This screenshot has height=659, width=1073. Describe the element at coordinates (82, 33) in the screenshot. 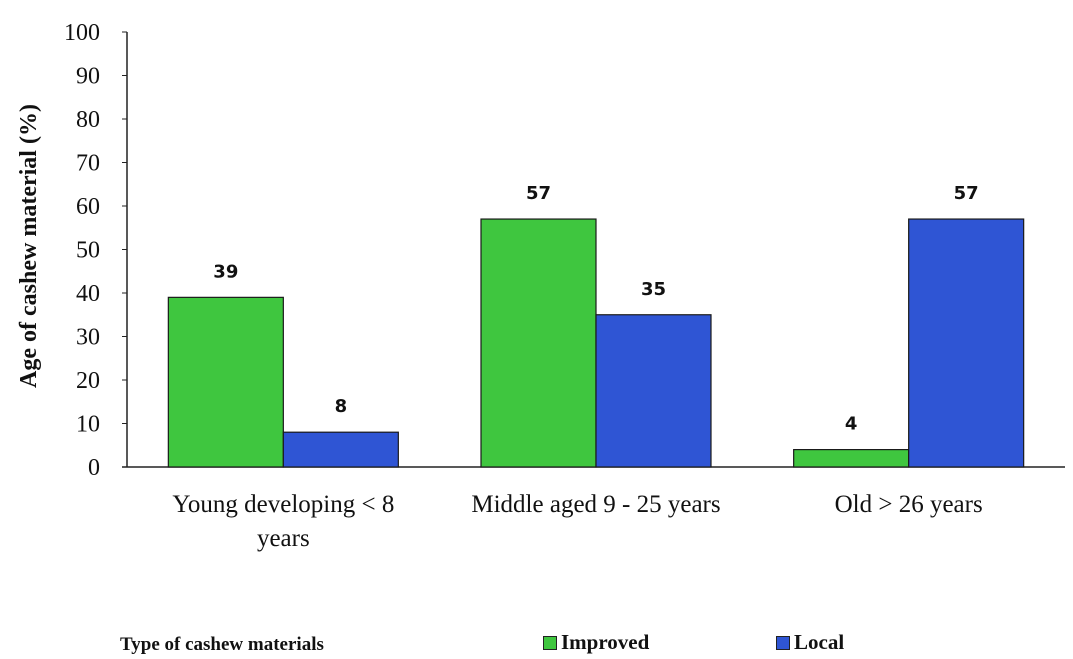

I see `y-tick-label: 100` at that location.